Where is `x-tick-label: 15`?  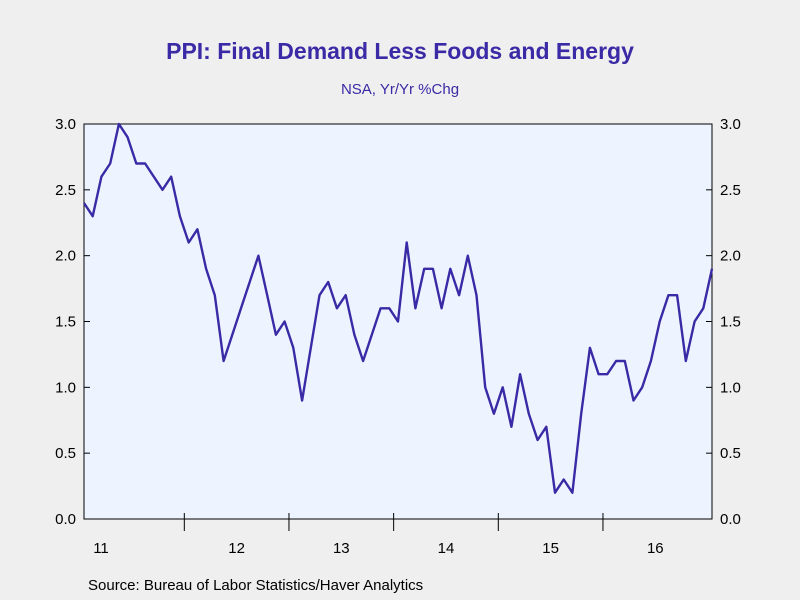 x-tick-label: 15 is located at coordinates (550, 548).